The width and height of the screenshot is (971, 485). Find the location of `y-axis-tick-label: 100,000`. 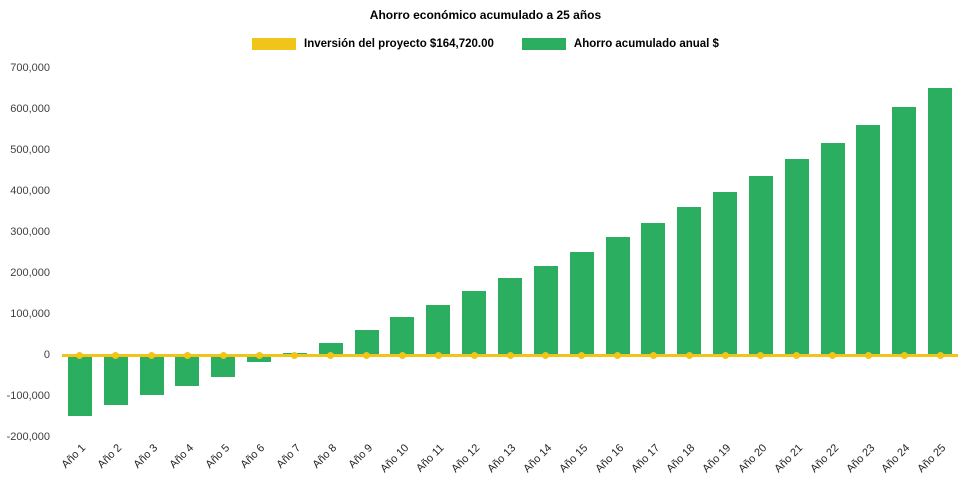

y-axis-tick-label: 100,000 is located at coordinates (30, 314).